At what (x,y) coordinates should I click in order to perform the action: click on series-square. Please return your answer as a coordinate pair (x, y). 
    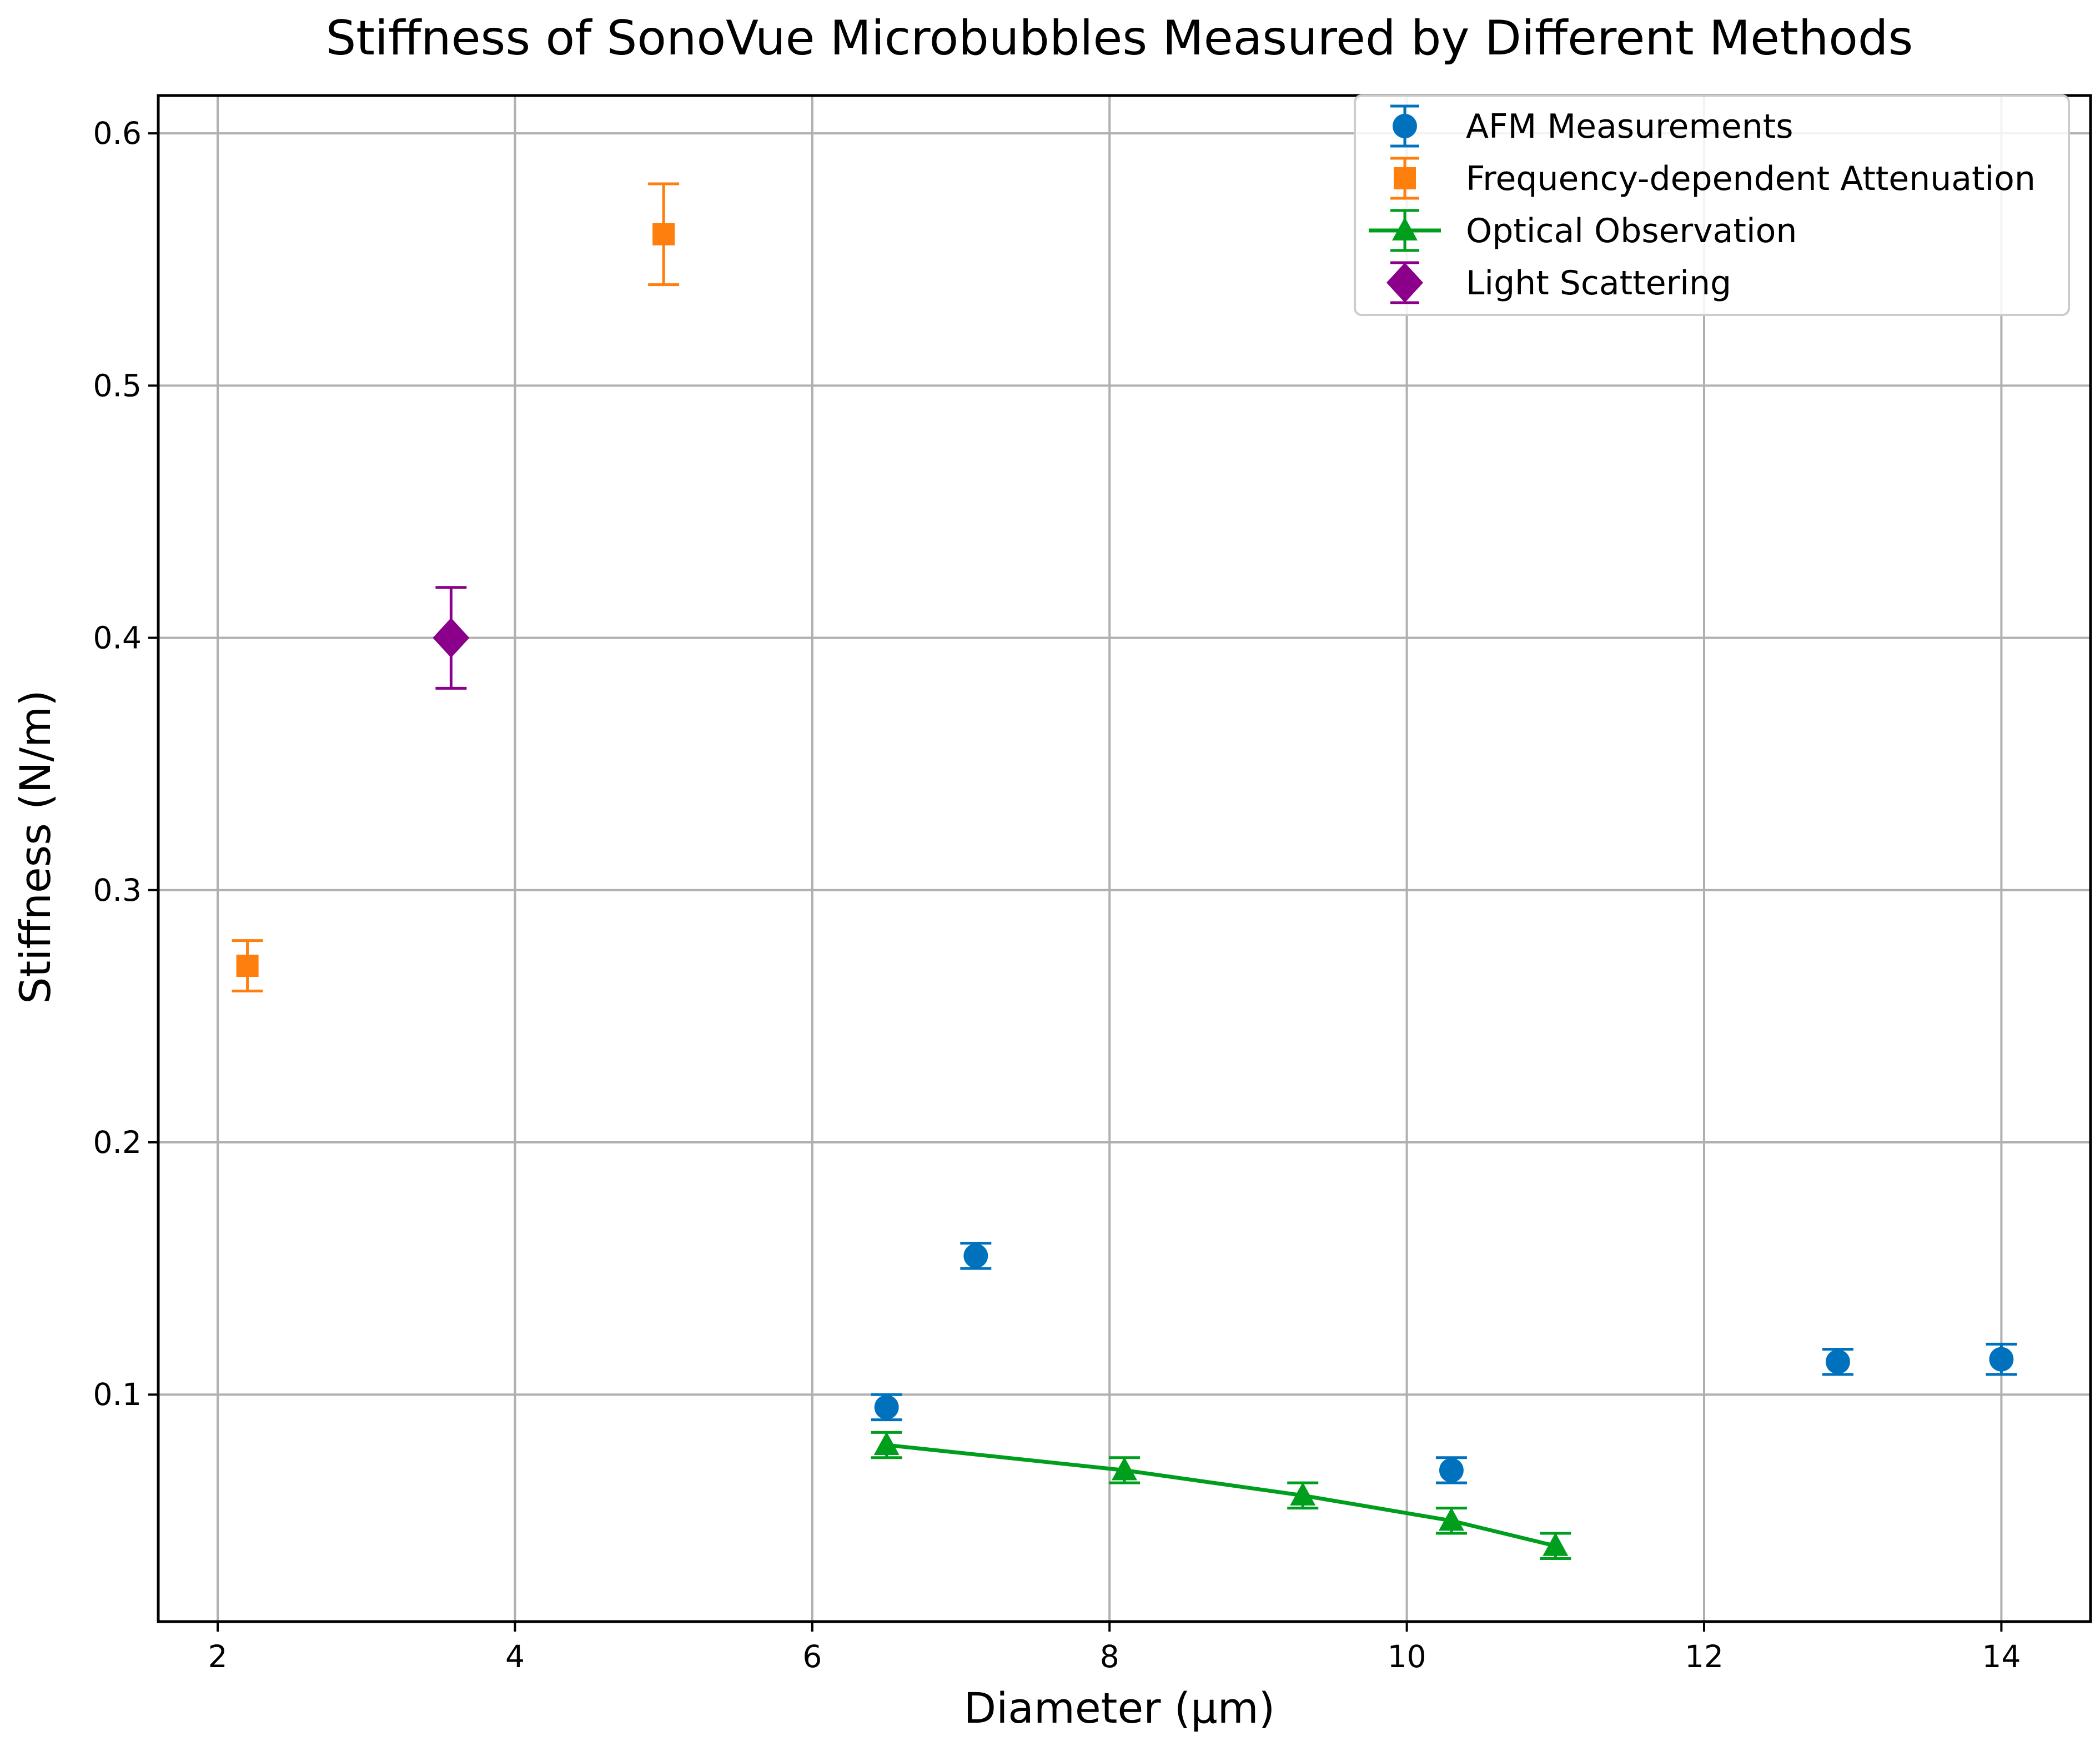
    Looking at the image, I should click on (456, 587).